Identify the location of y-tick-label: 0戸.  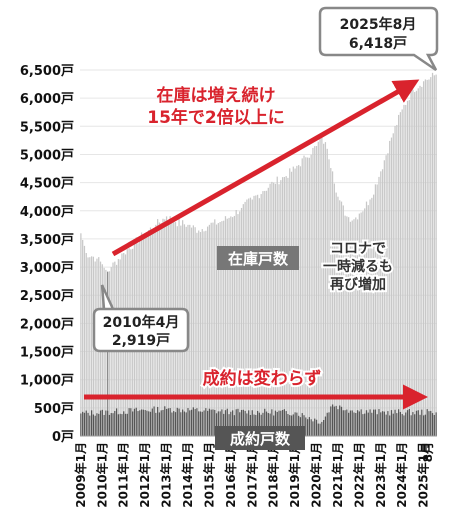
(63, 437).